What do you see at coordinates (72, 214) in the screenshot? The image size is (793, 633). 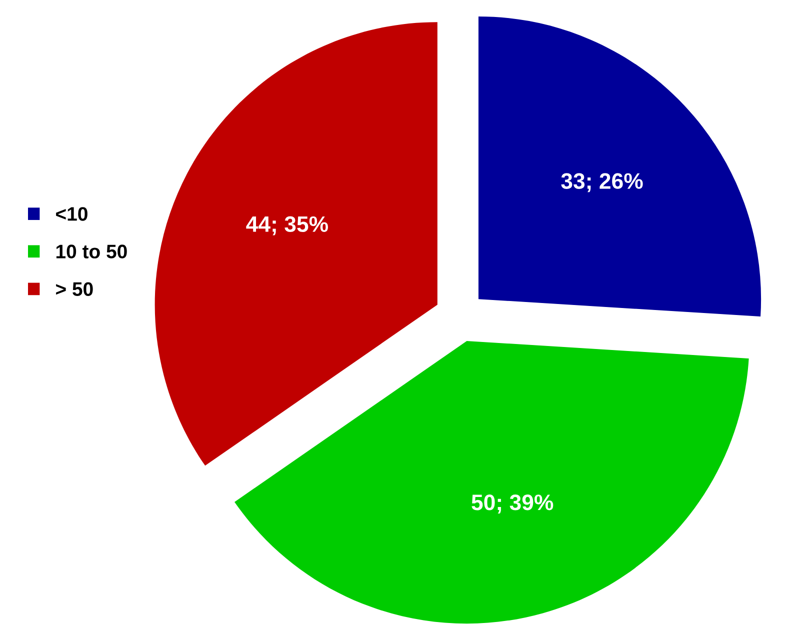 I see `legend-label: <10` at bounding box center [72, 214].